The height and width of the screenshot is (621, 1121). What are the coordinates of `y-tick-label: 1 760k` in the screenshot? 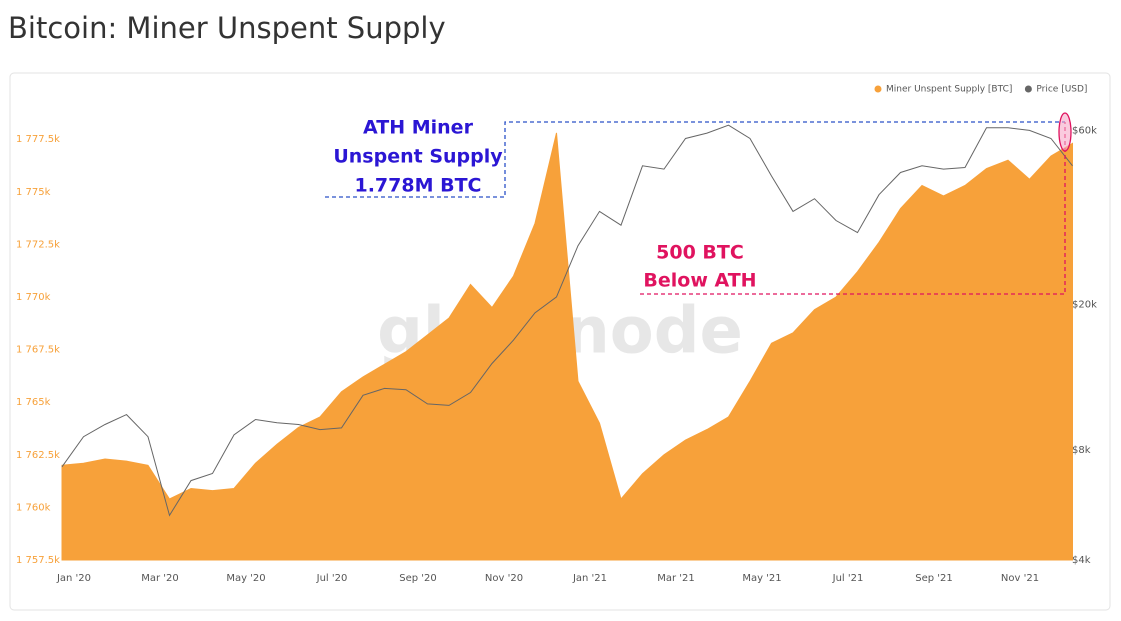 It's located at (33, 507).